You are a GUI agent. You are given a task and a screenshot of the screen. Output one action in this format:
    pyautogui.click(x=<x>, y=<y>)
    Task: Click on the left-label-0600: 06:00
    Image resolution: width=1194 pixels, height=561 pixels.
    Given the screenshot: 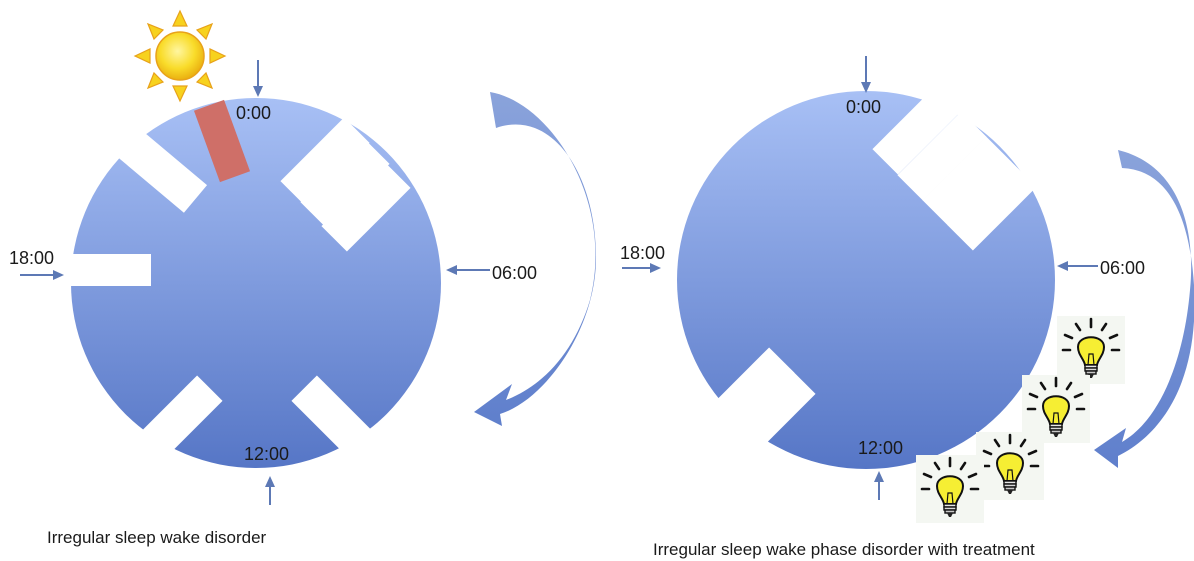 What is the action you would take?
    pyautogui.click(x=514, y=273)
    